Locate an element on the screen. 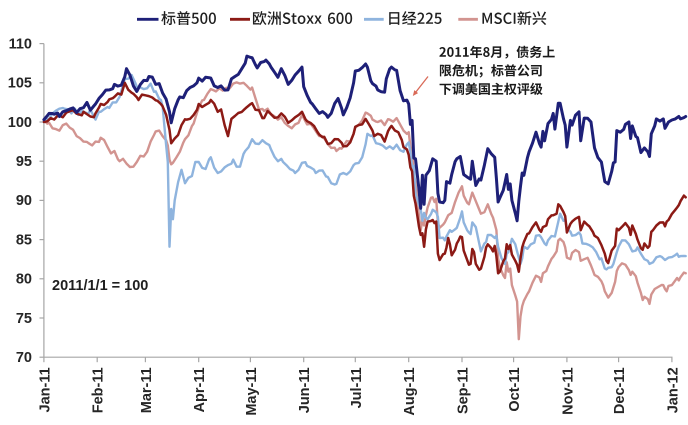 This screenshot has width=688, height=425. svg-text: Jul-11 is located at coordinates (357, 387).